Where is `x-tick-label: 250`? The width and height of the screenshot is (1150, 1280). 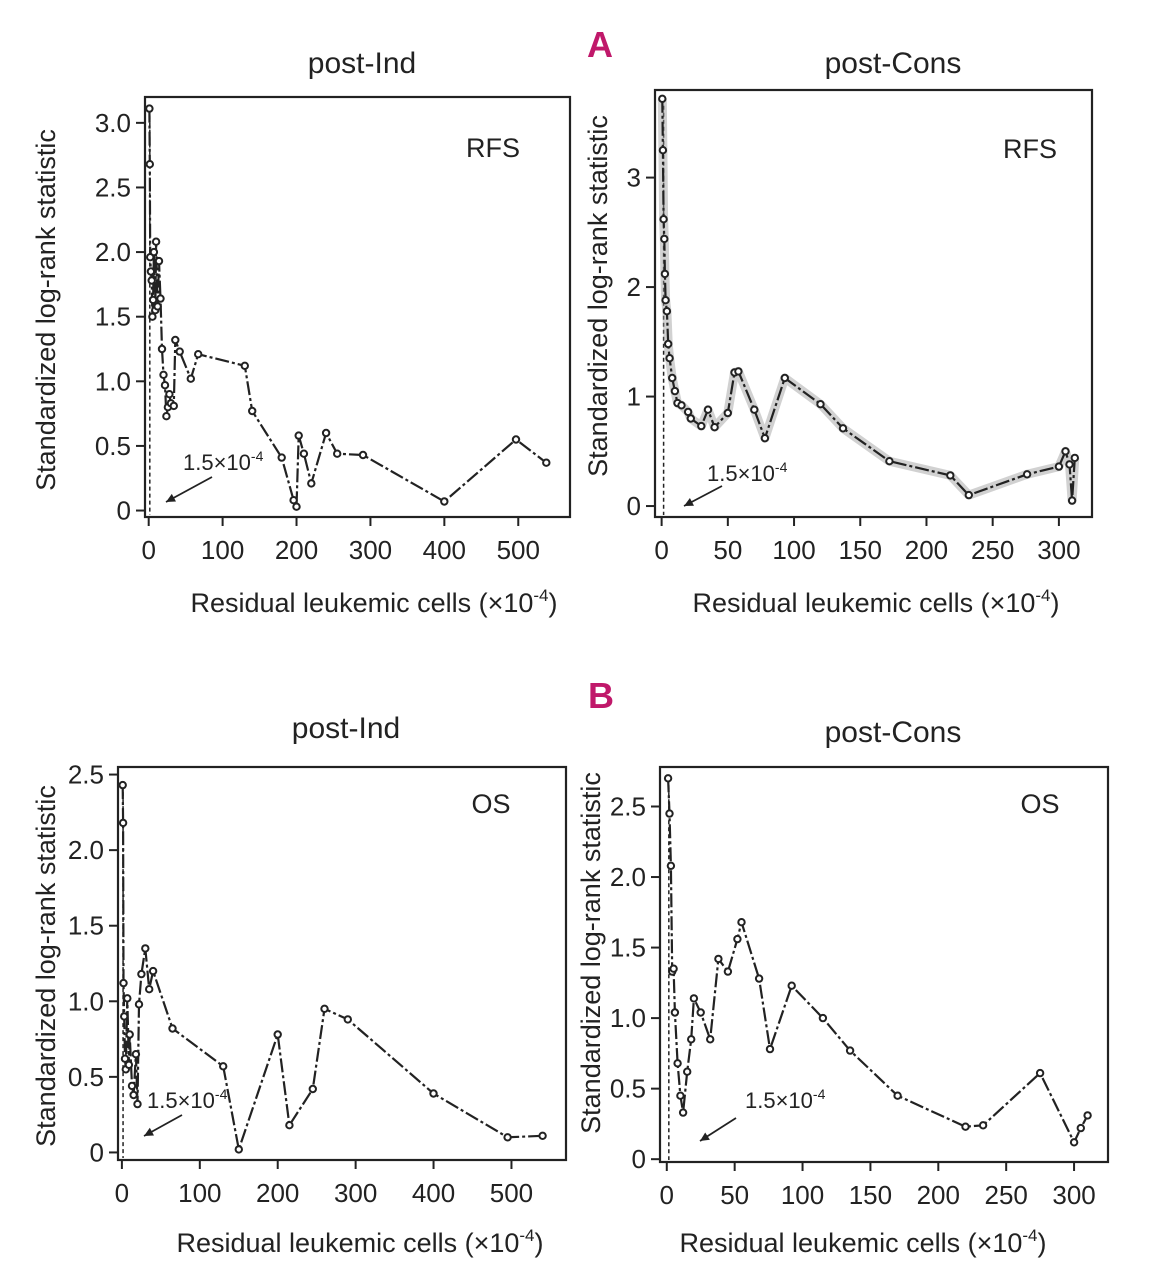
x-tick-label: 250 is located at coordinates (1005, 1195).